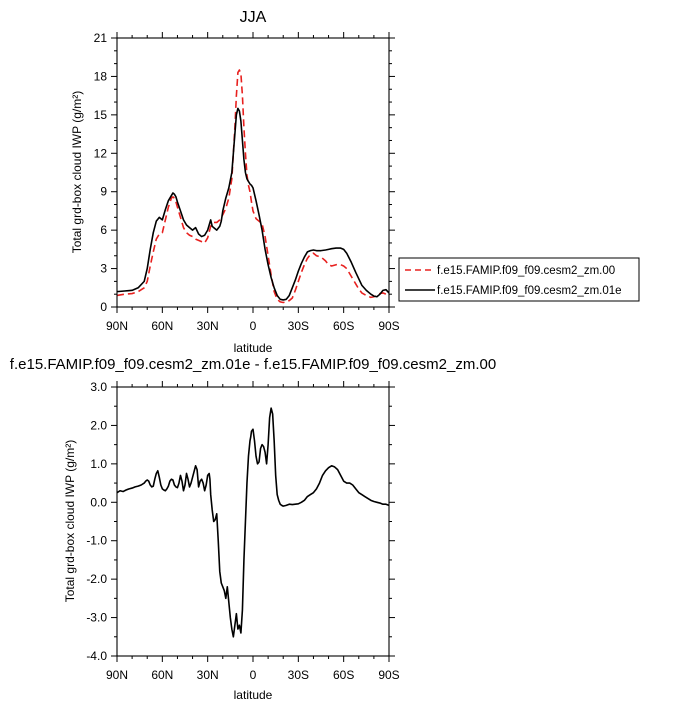 The height and width of the screenshot is (713, 687). Describe the element at coordinates (96, 541) in the screenshot. I see `chart2-y-tick-label: -1.0` at that location.